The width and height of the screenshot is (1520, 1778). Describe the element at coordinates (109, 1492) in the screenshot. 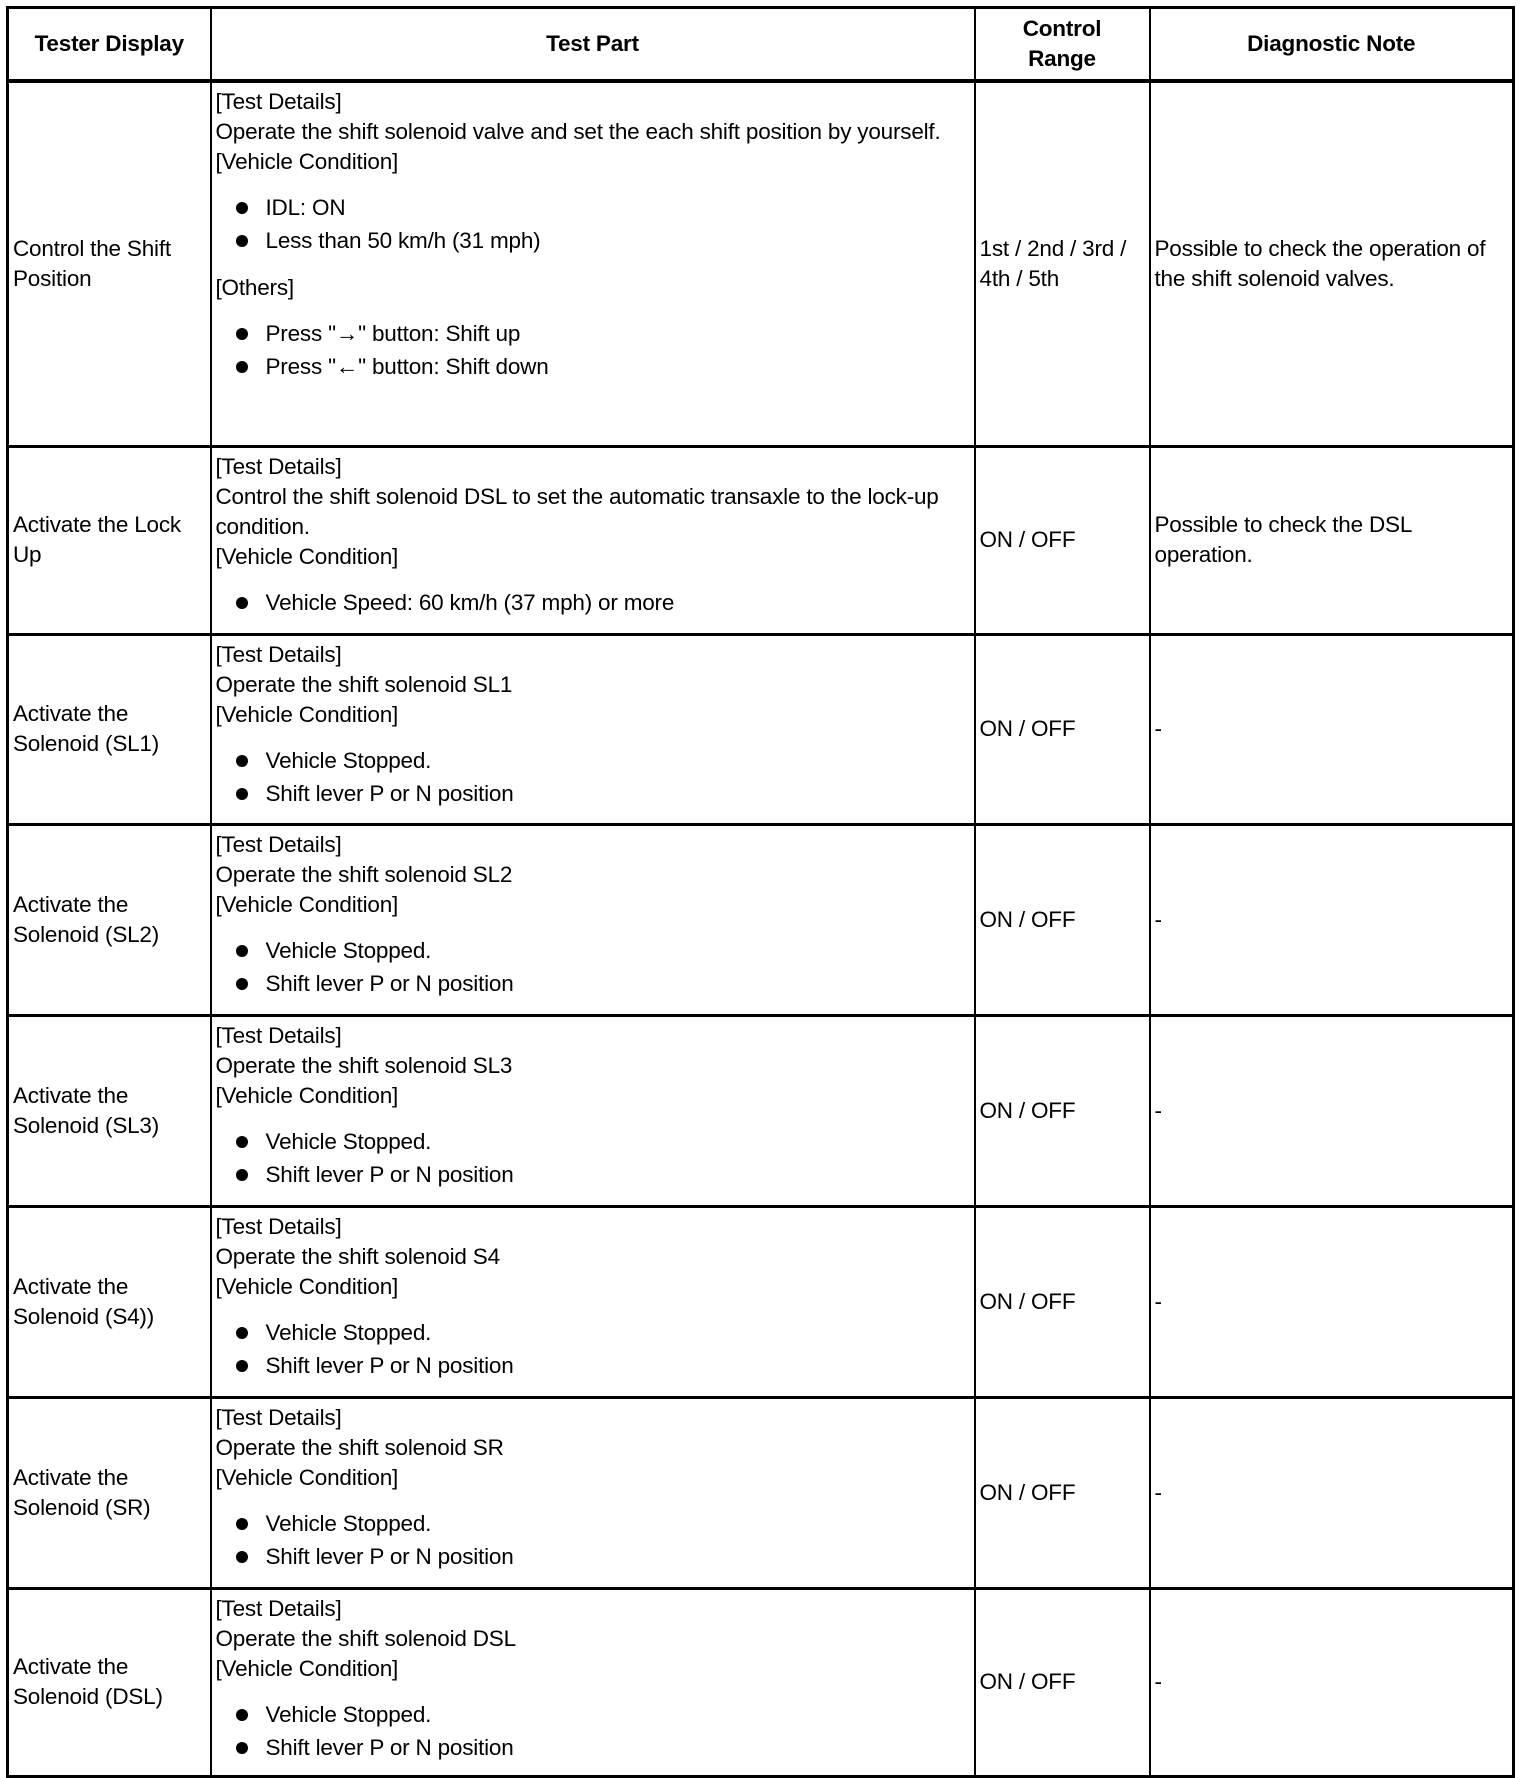

I see `tester-display-cell: Activate the Solenoid (SR)` at that location.